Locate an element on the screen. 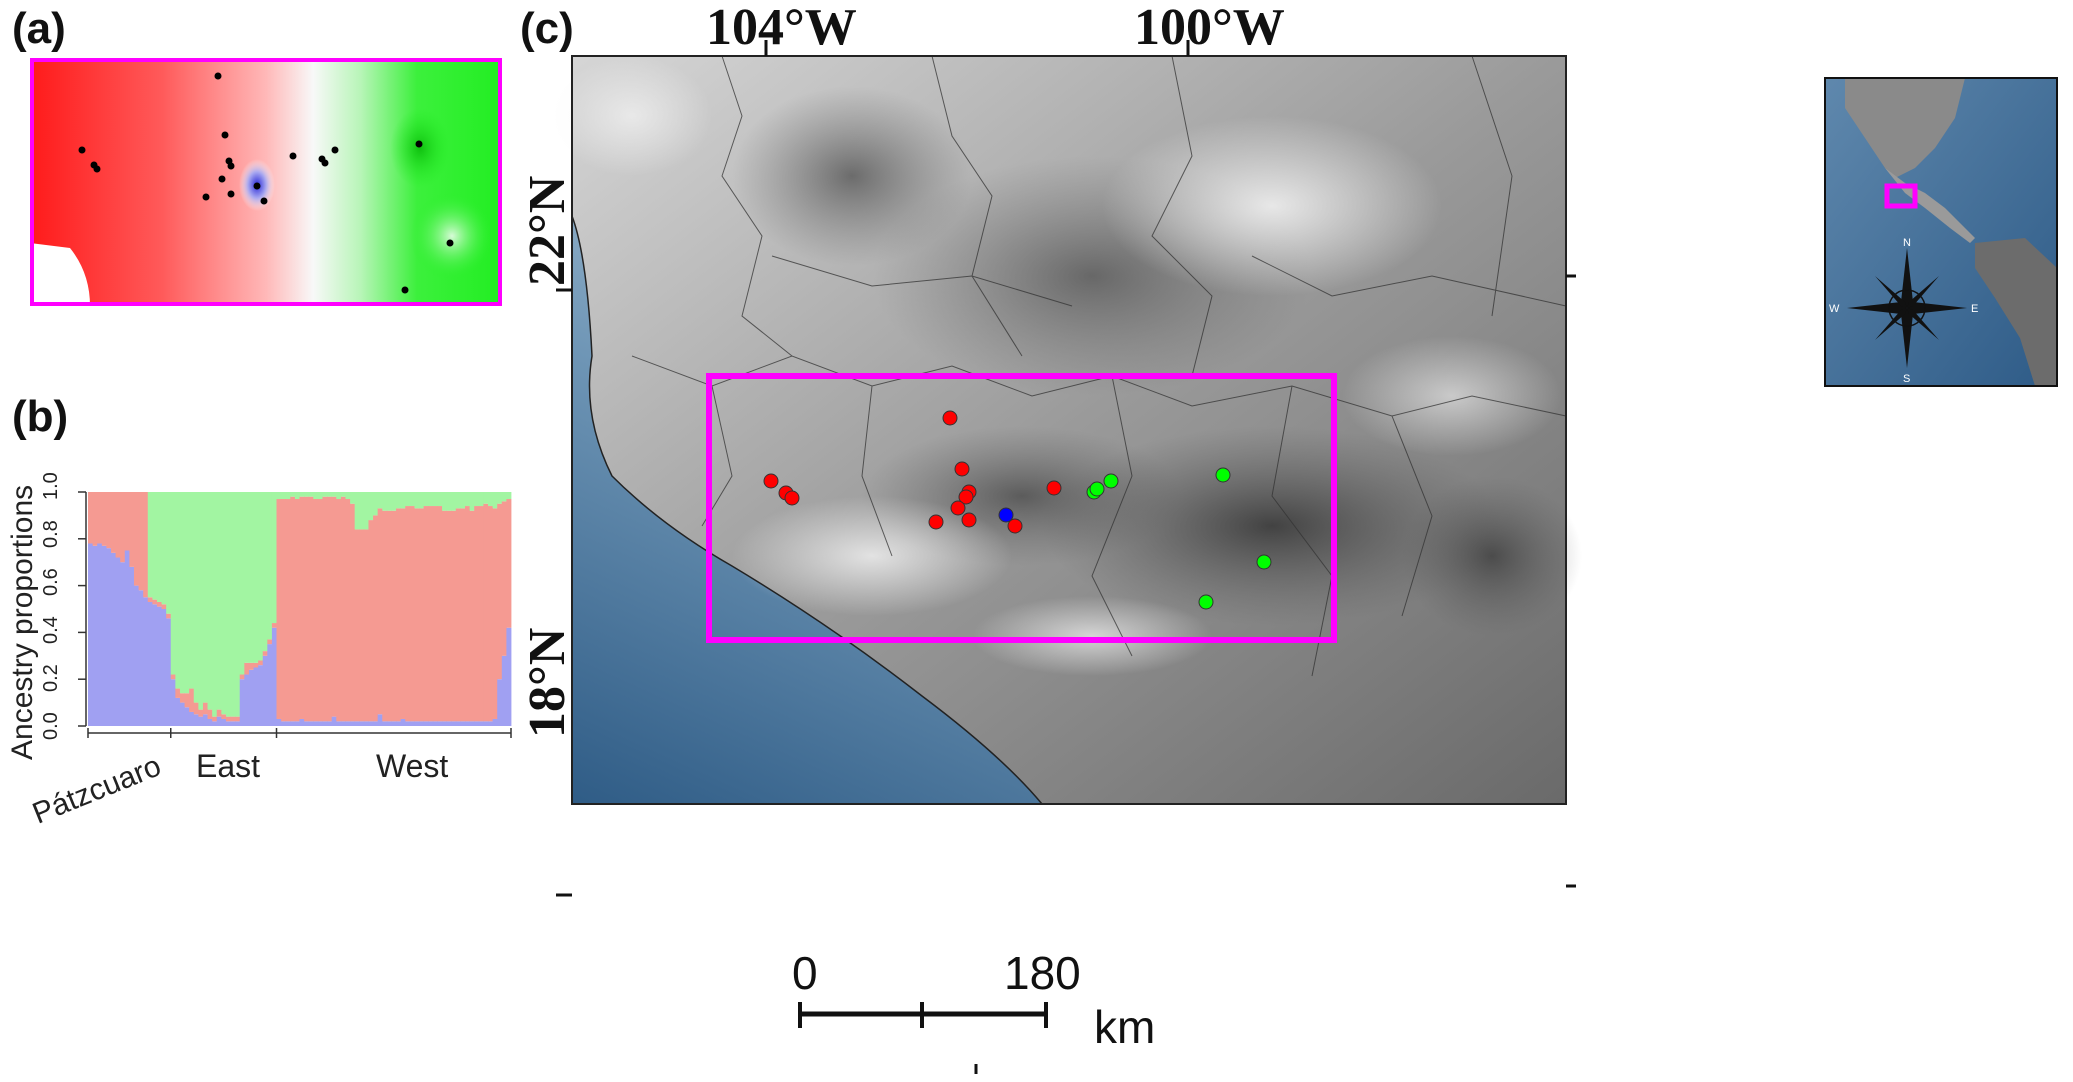 Image resolution: width=2073 pixels, height=1082 pixels. compass-e: E is located at coordinates (1974, 309).